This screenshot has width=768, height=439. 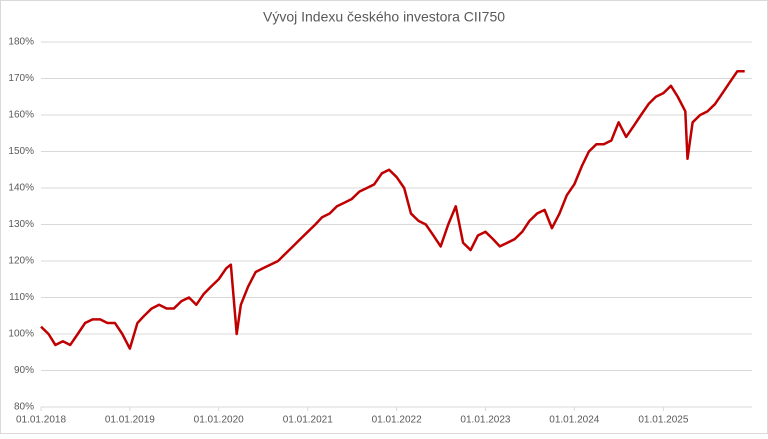 I want to click on y-tick-label: 110%, so click(x=21, y=297).